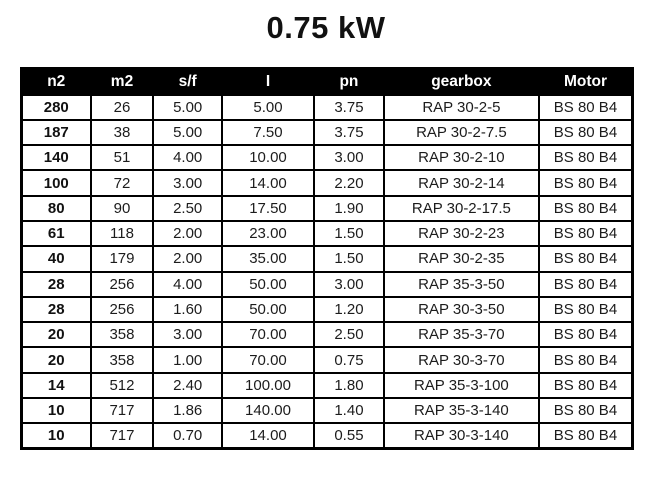  Describe the element at coordinates (268, 385) in the screenshot. I see `cell-i: 100.00` at that location.